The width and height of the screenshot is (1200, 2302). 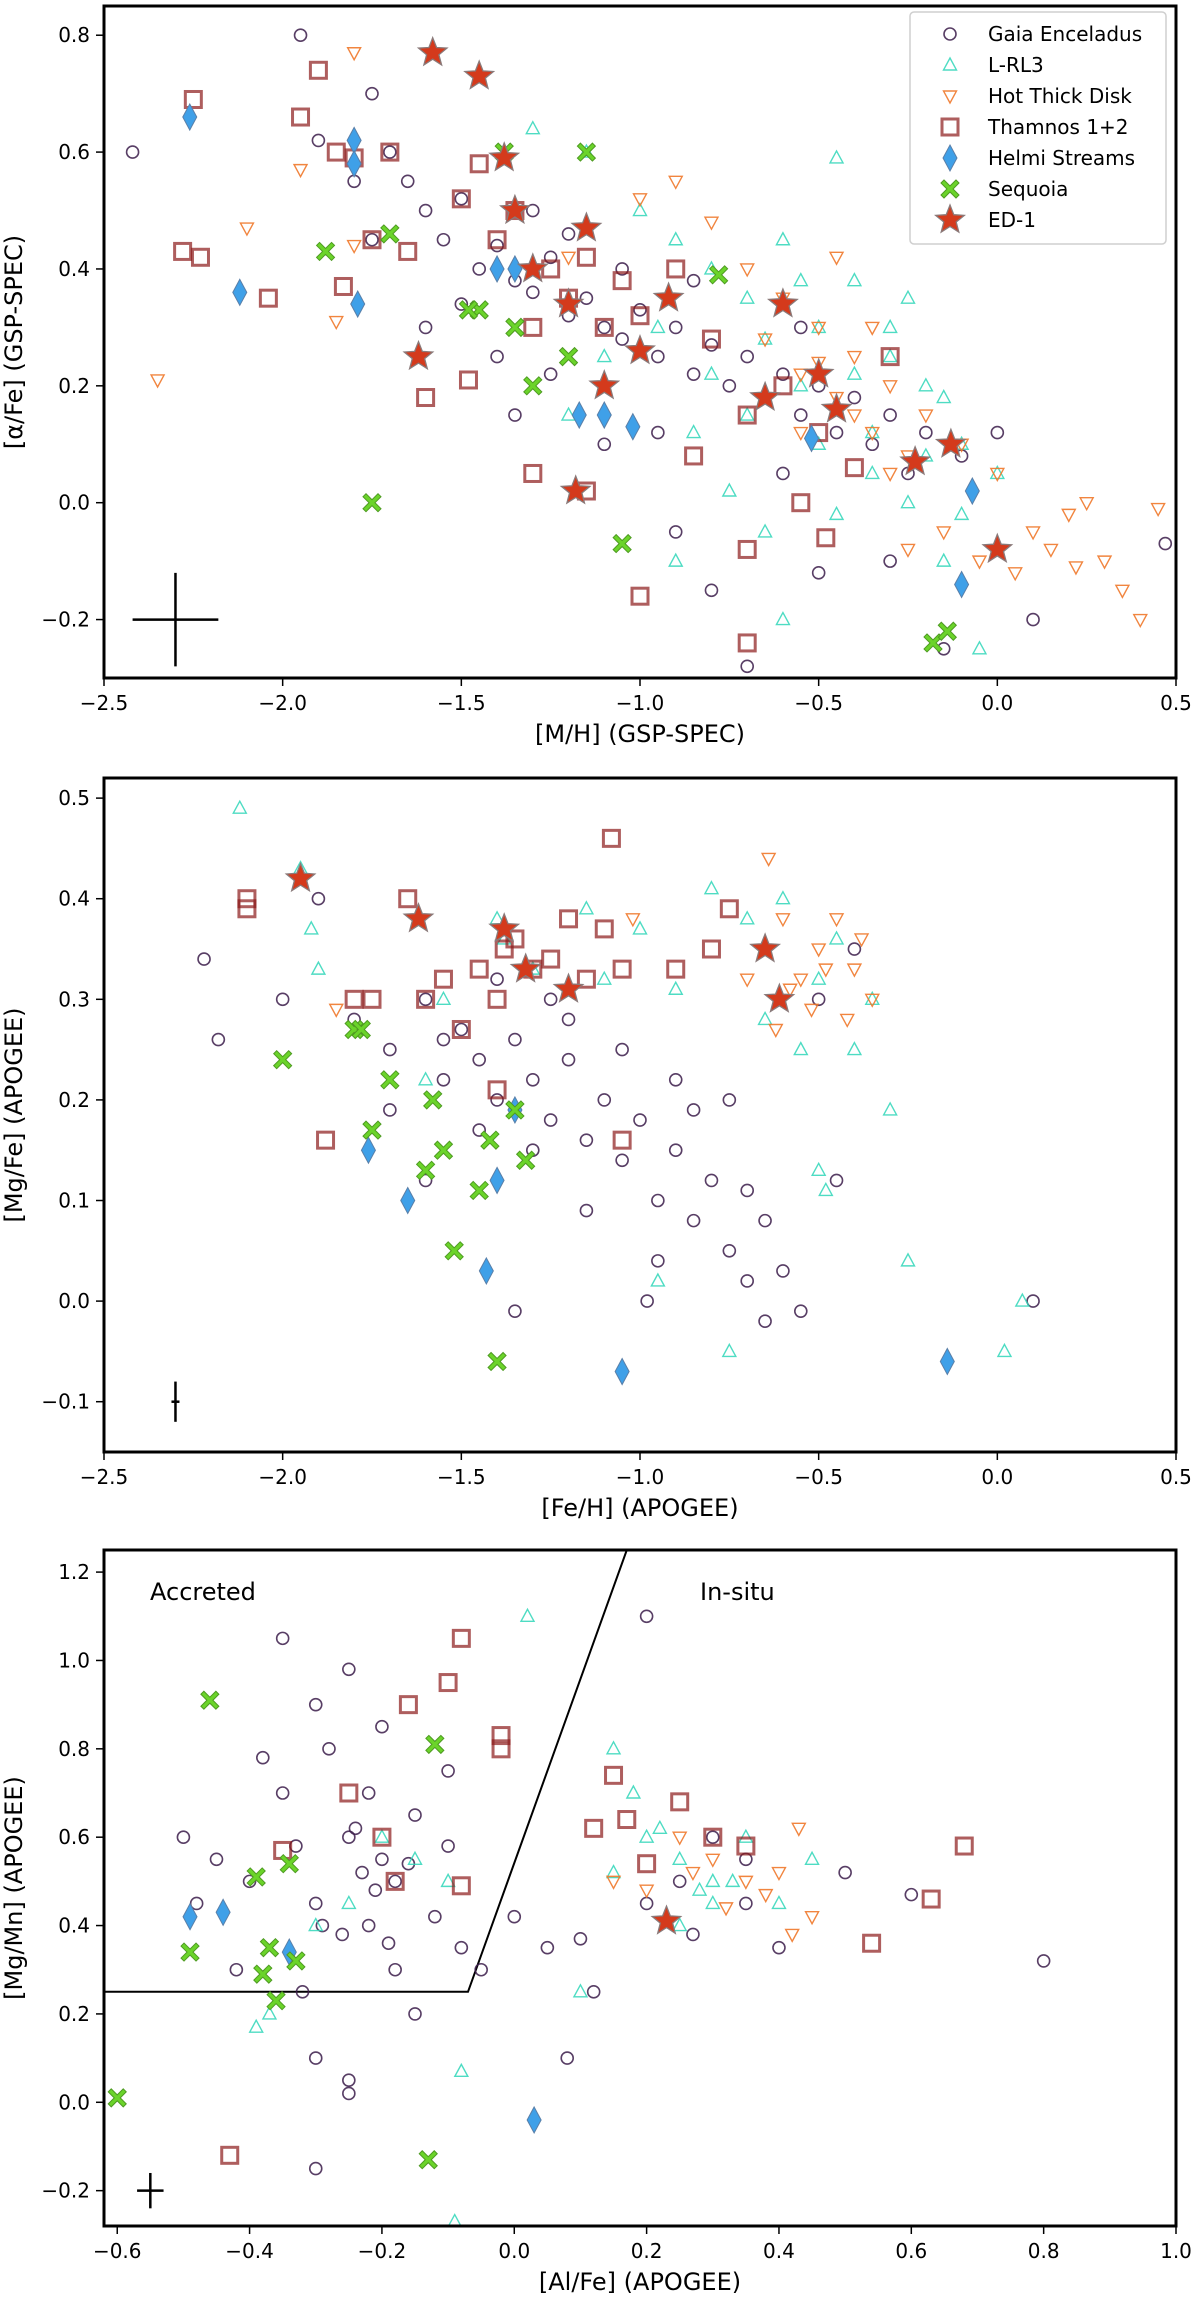 I want to click on series-hot-thick-disk, so click(x=712, y=1882).